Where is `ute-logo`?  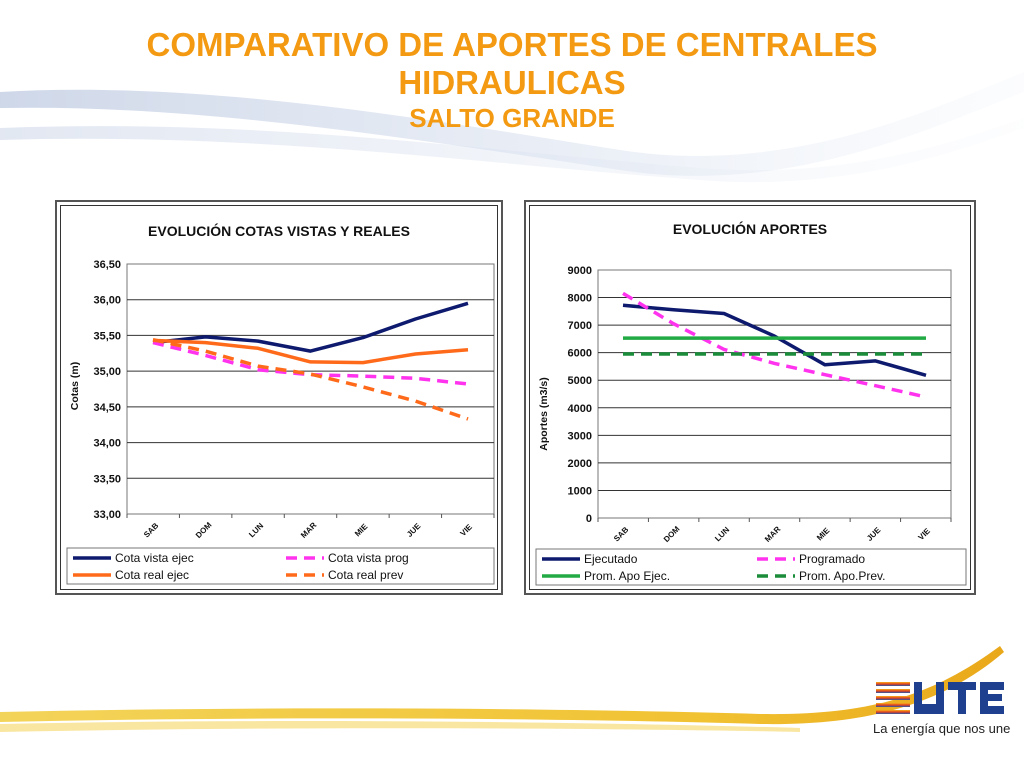 ute-logo is located at coordinates (940, 698).